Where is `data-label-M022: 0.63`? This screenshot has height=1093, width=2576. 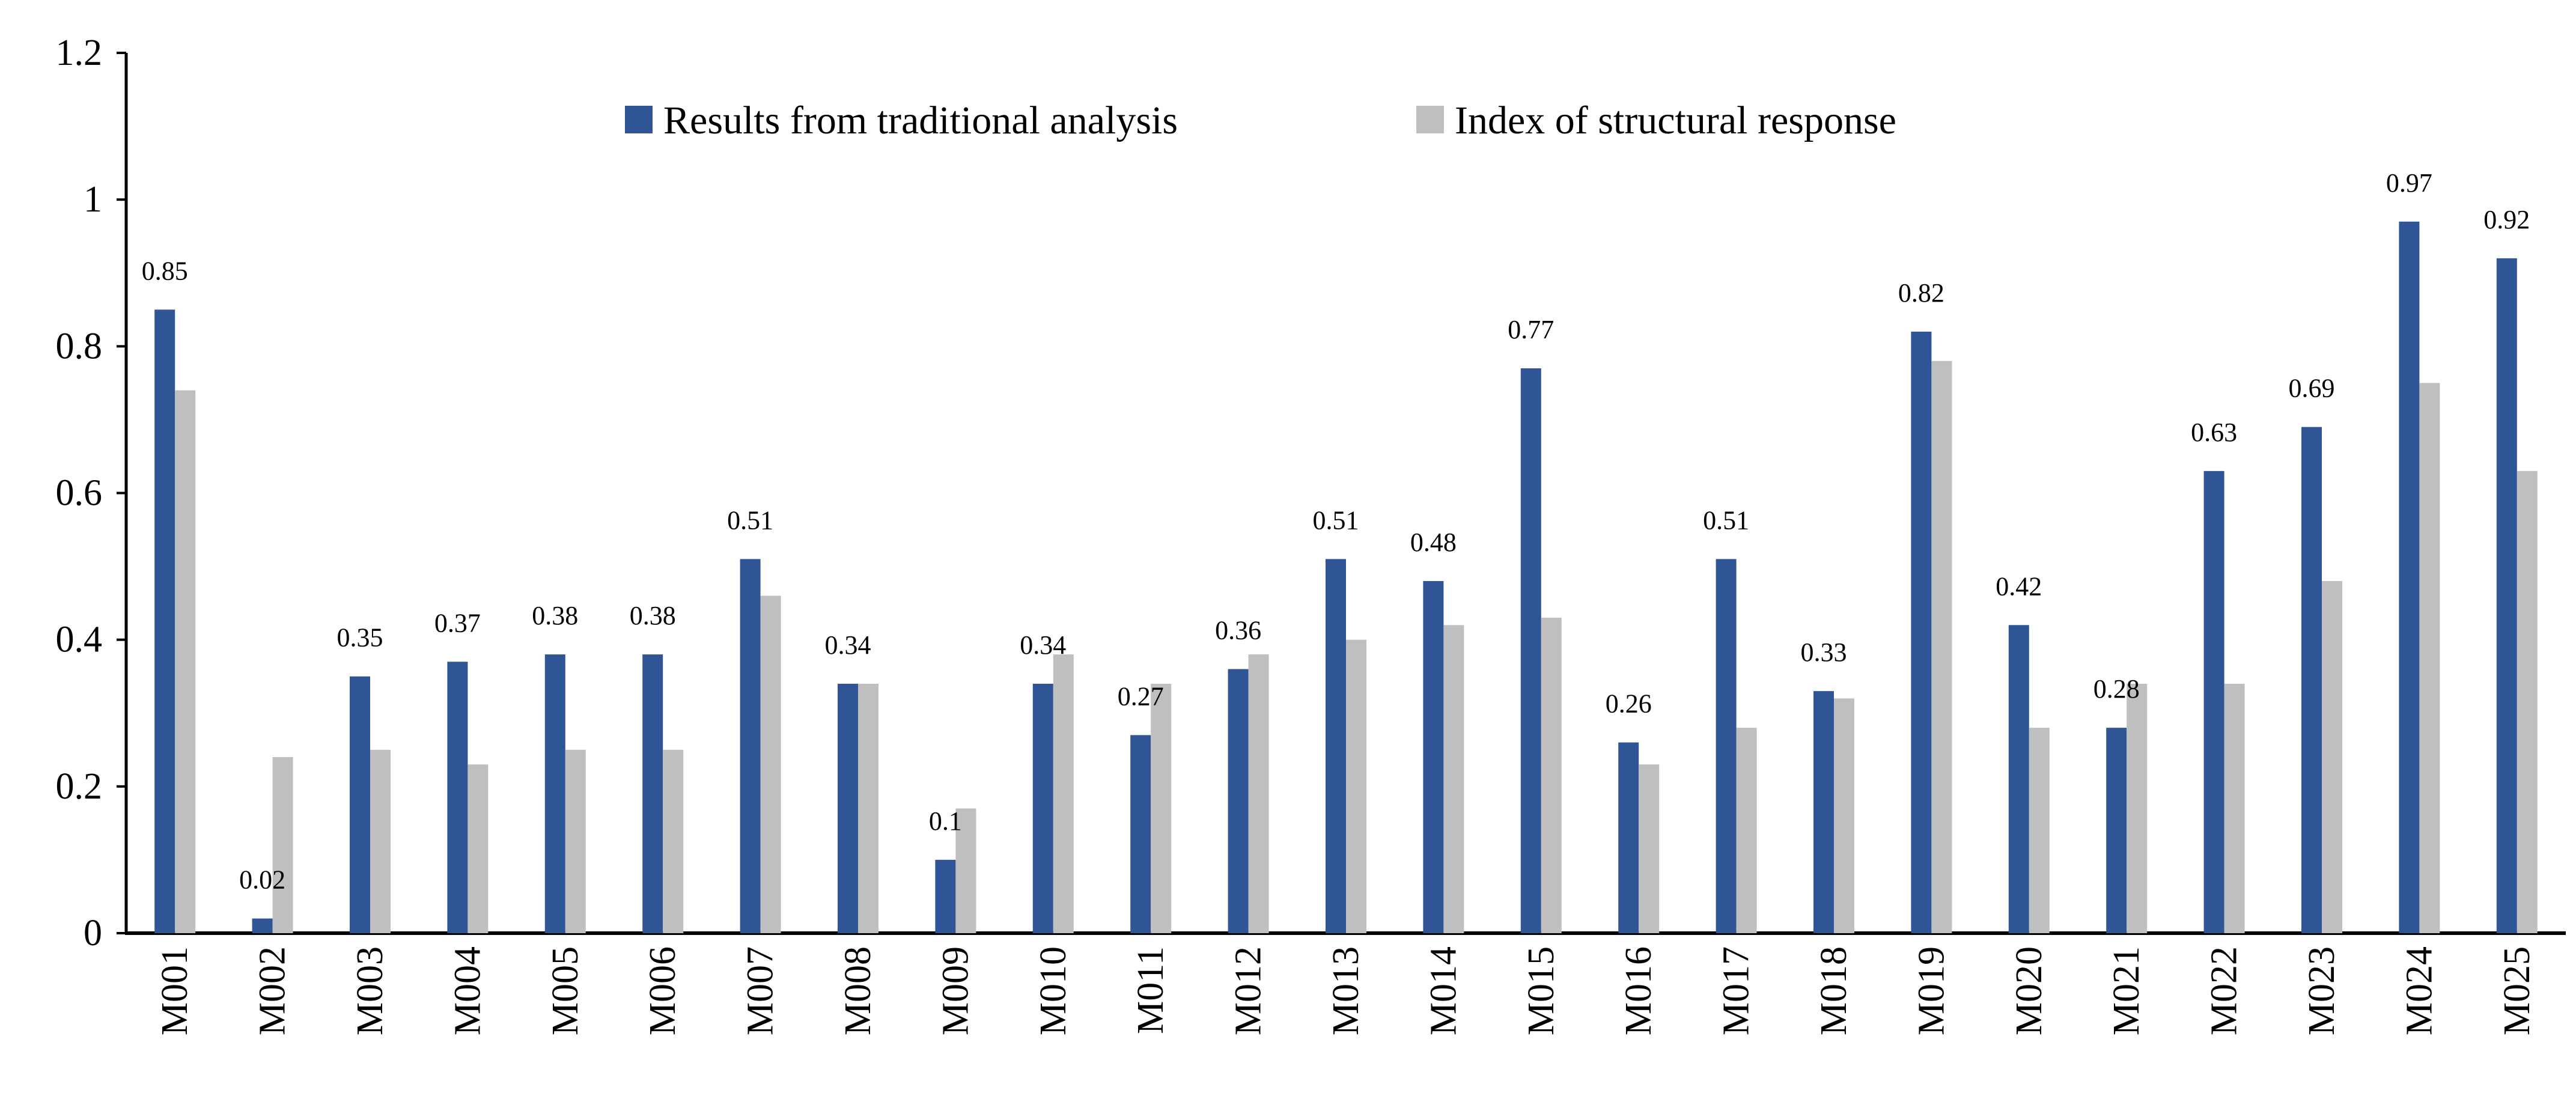 data-label-M022: 0.63 is located at coordinates (2214, 432).